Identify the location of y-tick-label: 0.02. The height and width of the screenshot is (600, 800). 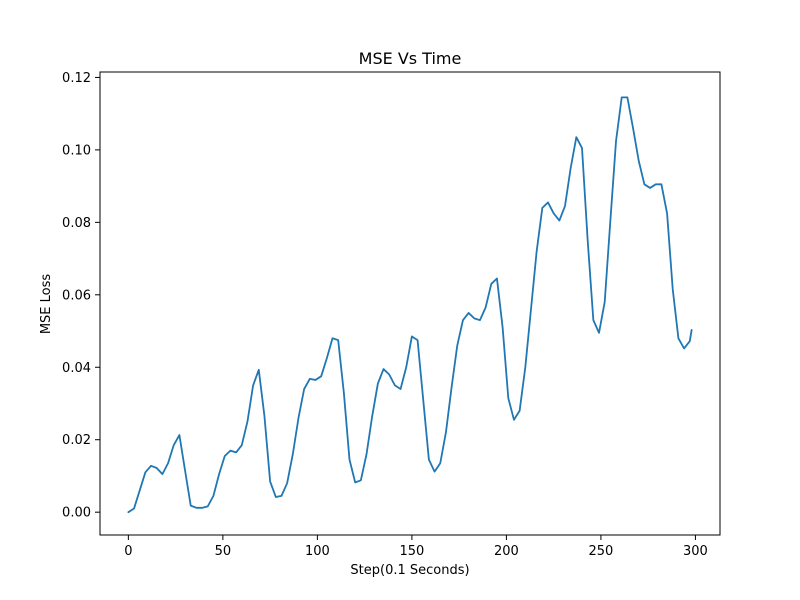
(76, 440).